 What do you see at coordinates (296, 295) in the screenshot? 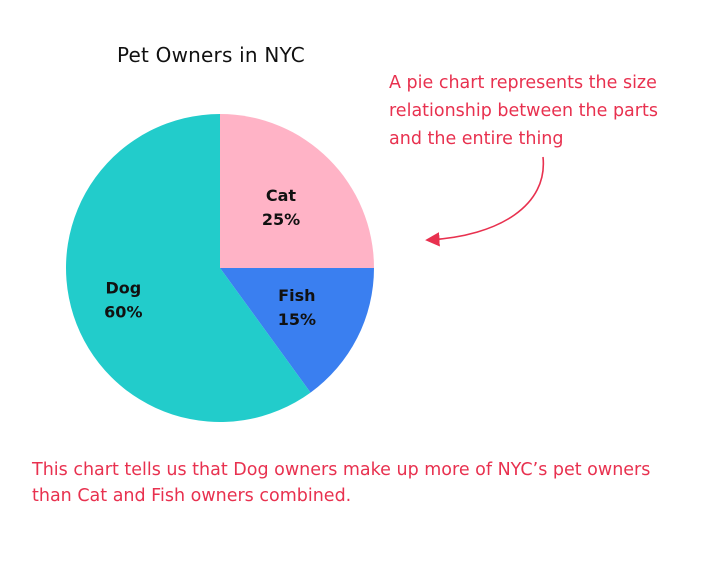
I see `slice-label-fish: Fish` at bounding box center [296, 295].